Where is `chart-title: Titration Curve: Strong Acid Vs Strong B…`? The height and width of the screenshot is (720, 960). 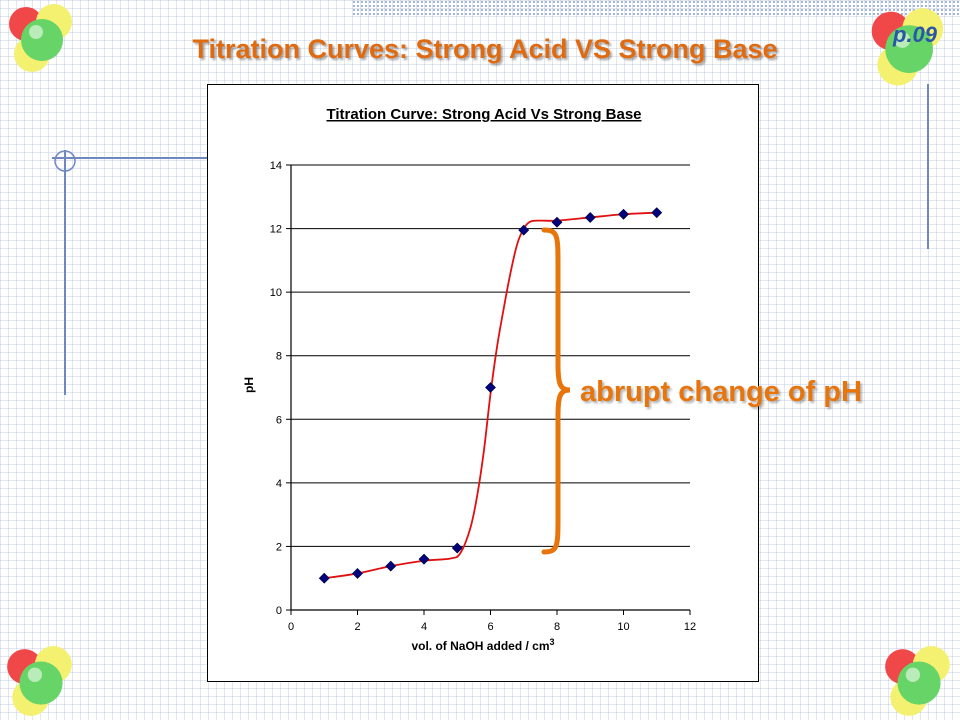 chart-title: Titration Curve: Strong Acid Vs Strong B… is located at coordinates (483, 114).